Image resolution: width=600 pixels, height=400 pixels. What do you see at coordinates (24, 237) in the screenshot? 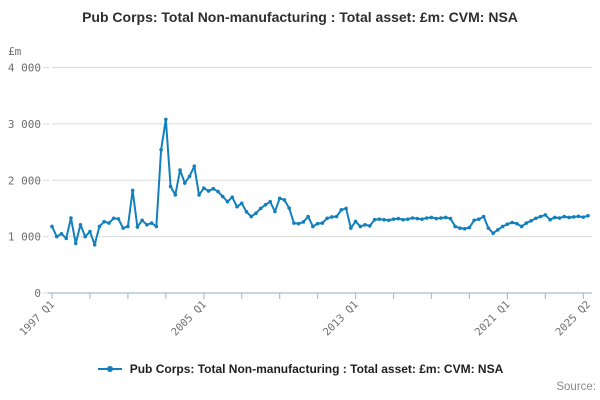
I see `y-tick-label: 1 000` at bounding box center [24, 237].